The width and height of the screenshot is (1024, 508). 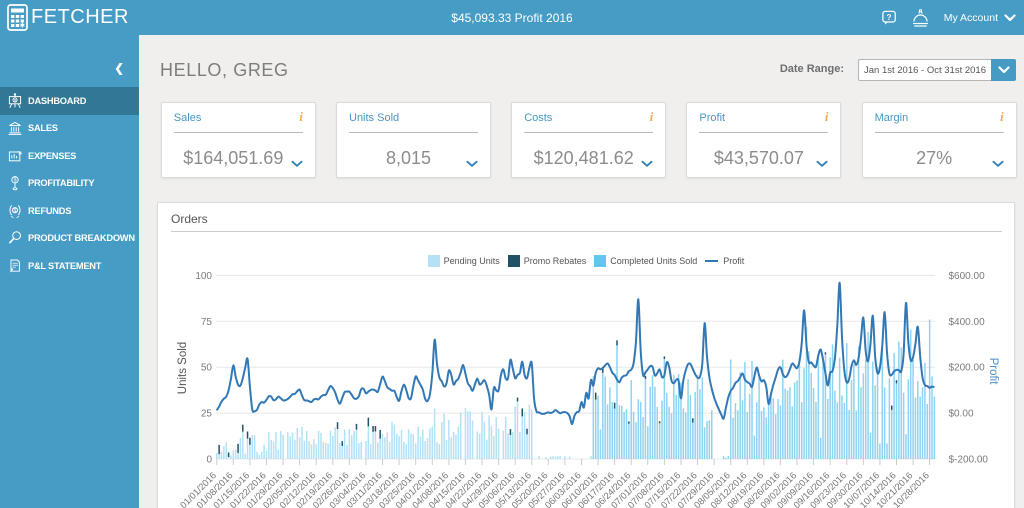 What do you see at coordinates (207, 414) in the screenshot?
I see `svg-text: 25` at bounding box center [207, 414].